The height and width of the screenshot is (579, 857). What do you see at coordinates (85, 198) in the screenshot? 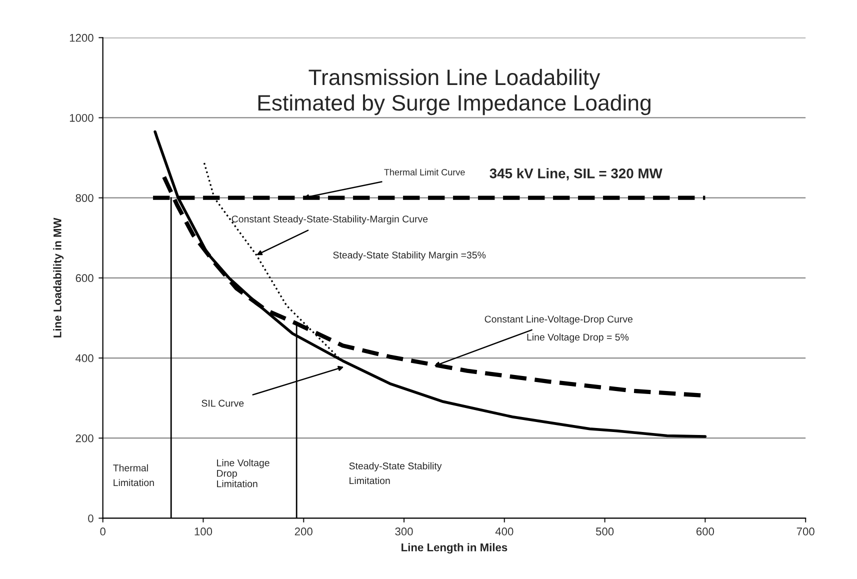
I see `y-tick-label: 800` at bounding box center [85, 198].